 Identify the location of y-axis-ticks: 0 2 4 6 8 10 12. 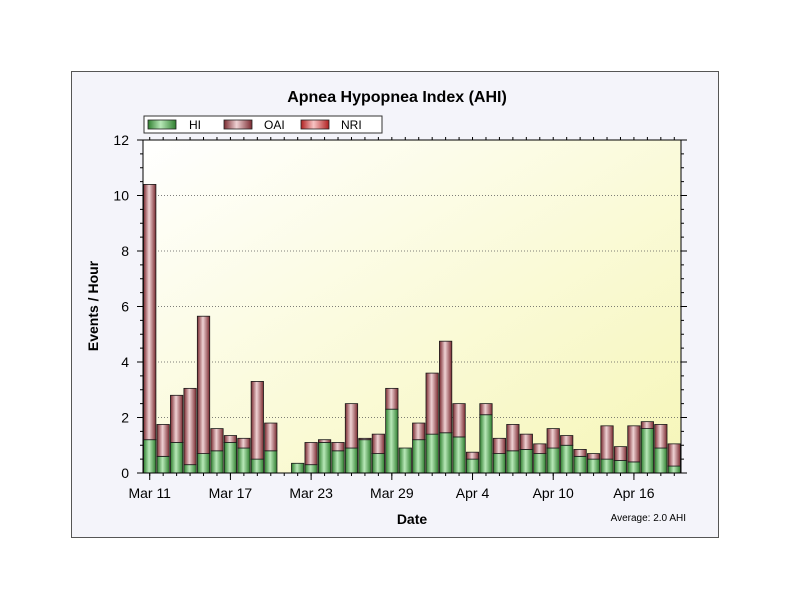
(121, 306).